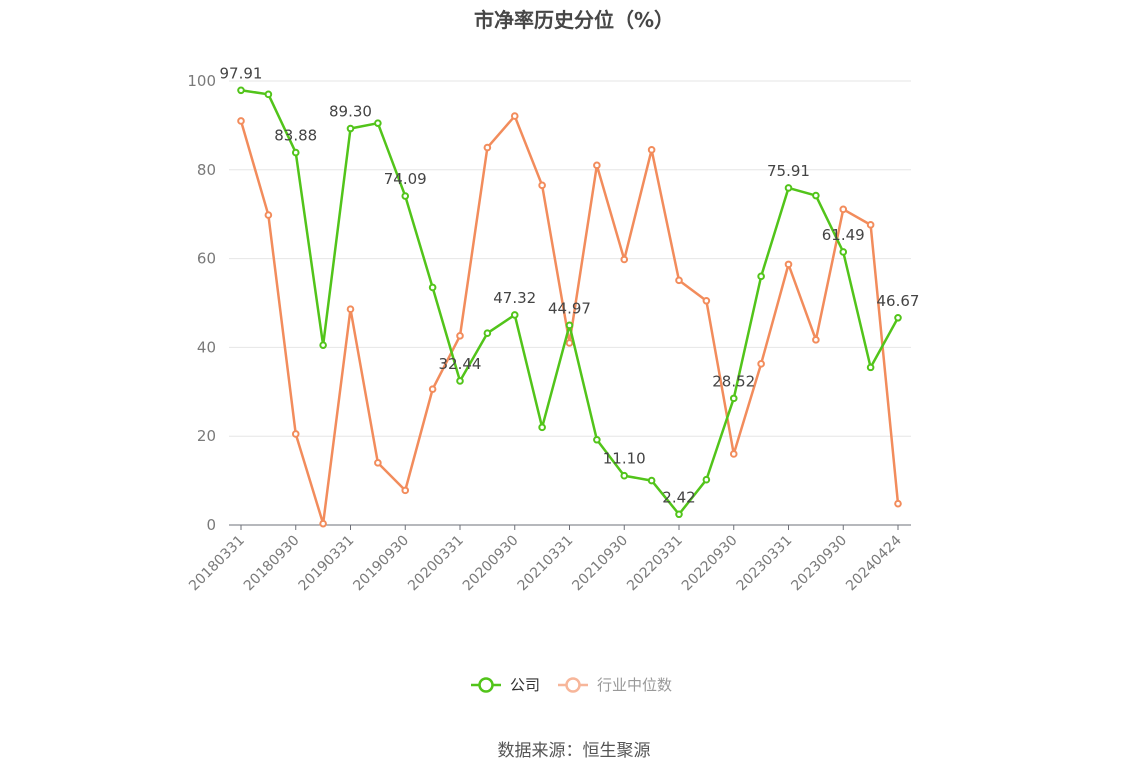  Describe the element at coordinates (514, 298) in the screenshot. I see `data-label: 47.32` at that location.